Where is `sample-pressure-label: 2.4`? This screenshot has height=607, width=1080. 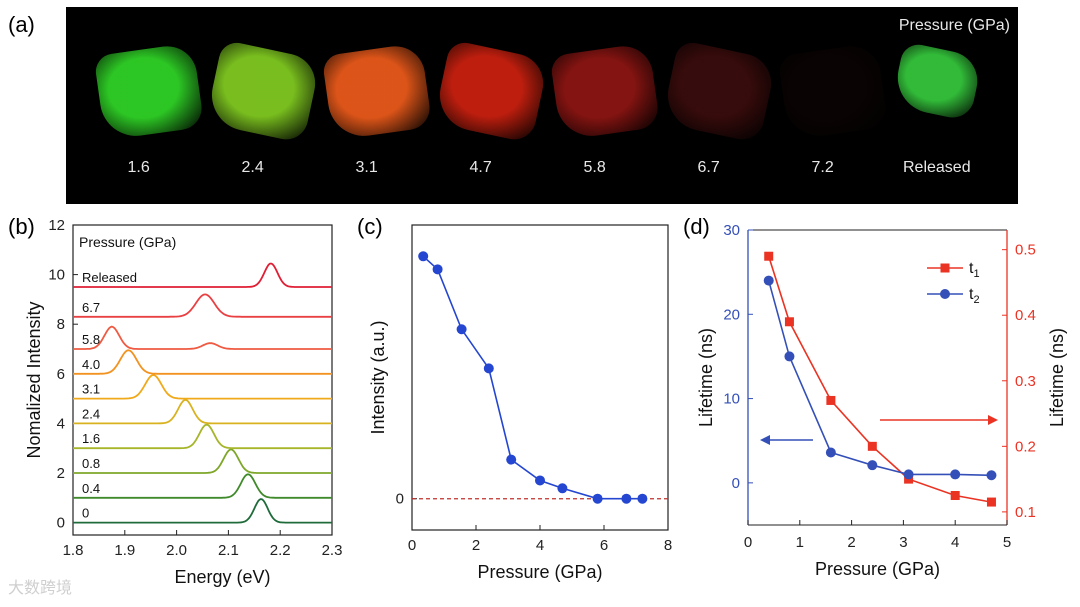
sample-pressure-label: 2.4 is located at coordinates (252, 167).